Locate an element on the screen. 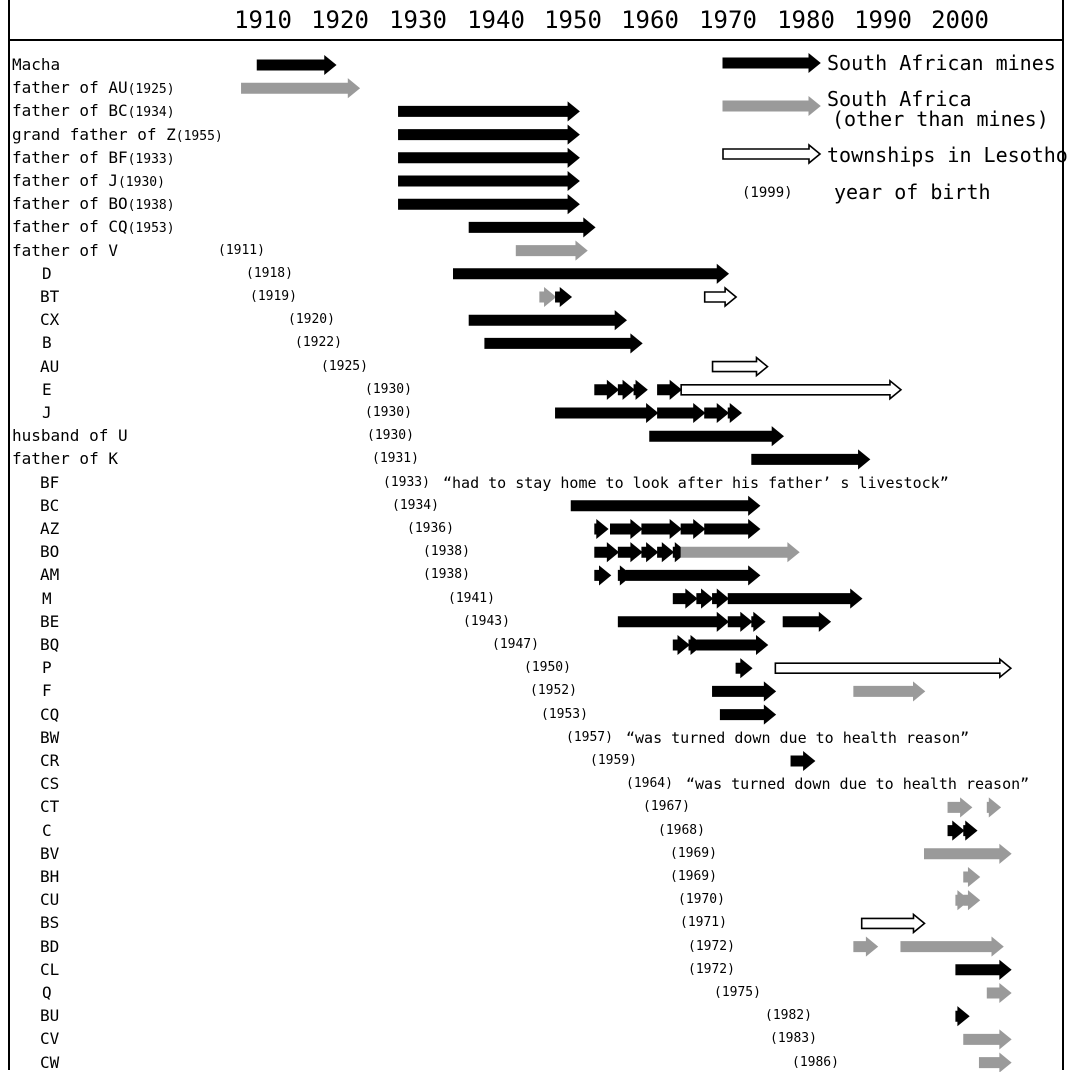 The height and width of the screenshot is (1074, 1070). decade-label: 2000 is located at coordinates (960, 20).